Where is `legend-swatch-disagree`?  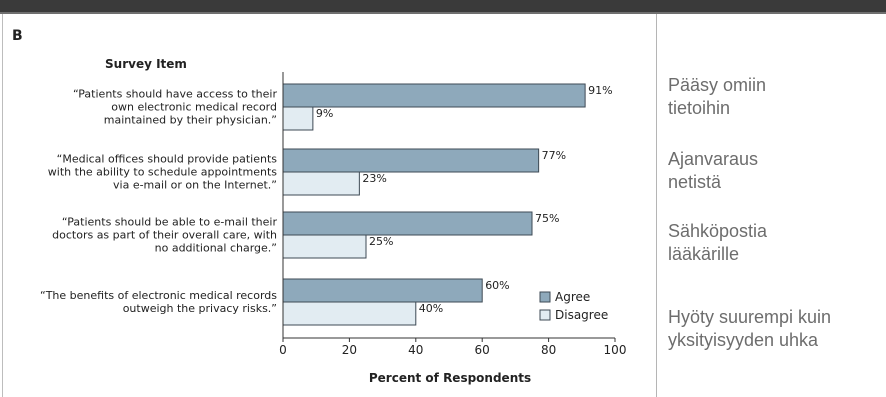 legend-swatch-disagree is located at coordinates (545, 315).